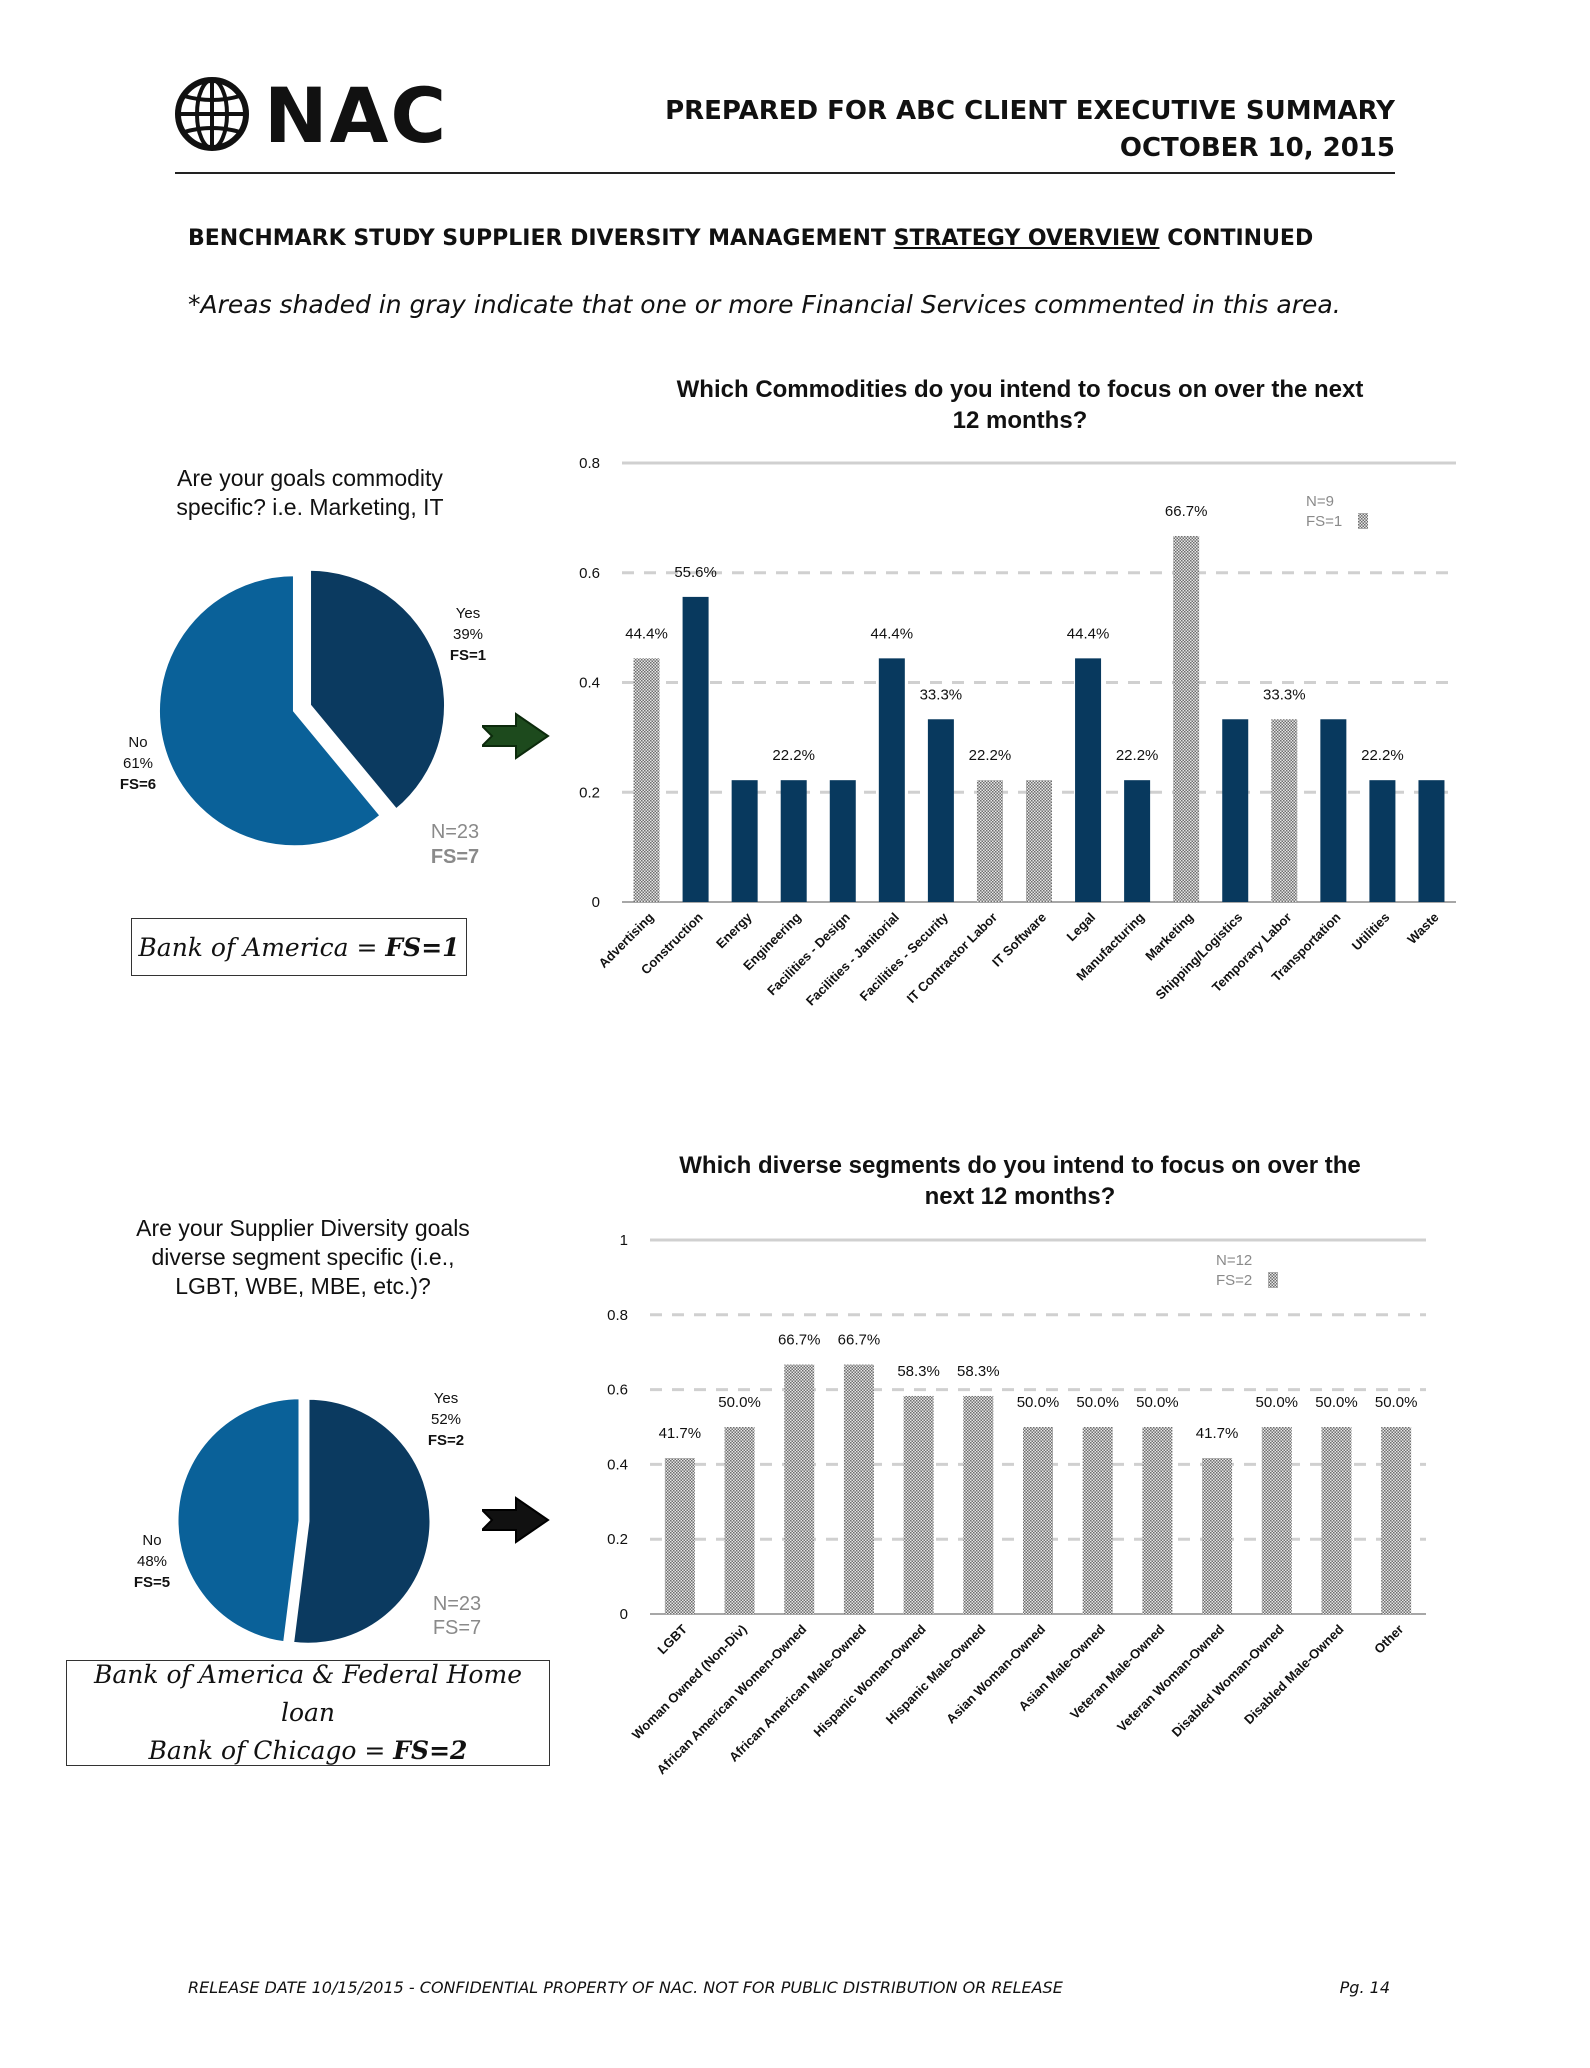  What do you see at coordinates (1081, 927) in the screenshot?
I see `x-tick-label: Legal` at bounding box center [1081, 927].